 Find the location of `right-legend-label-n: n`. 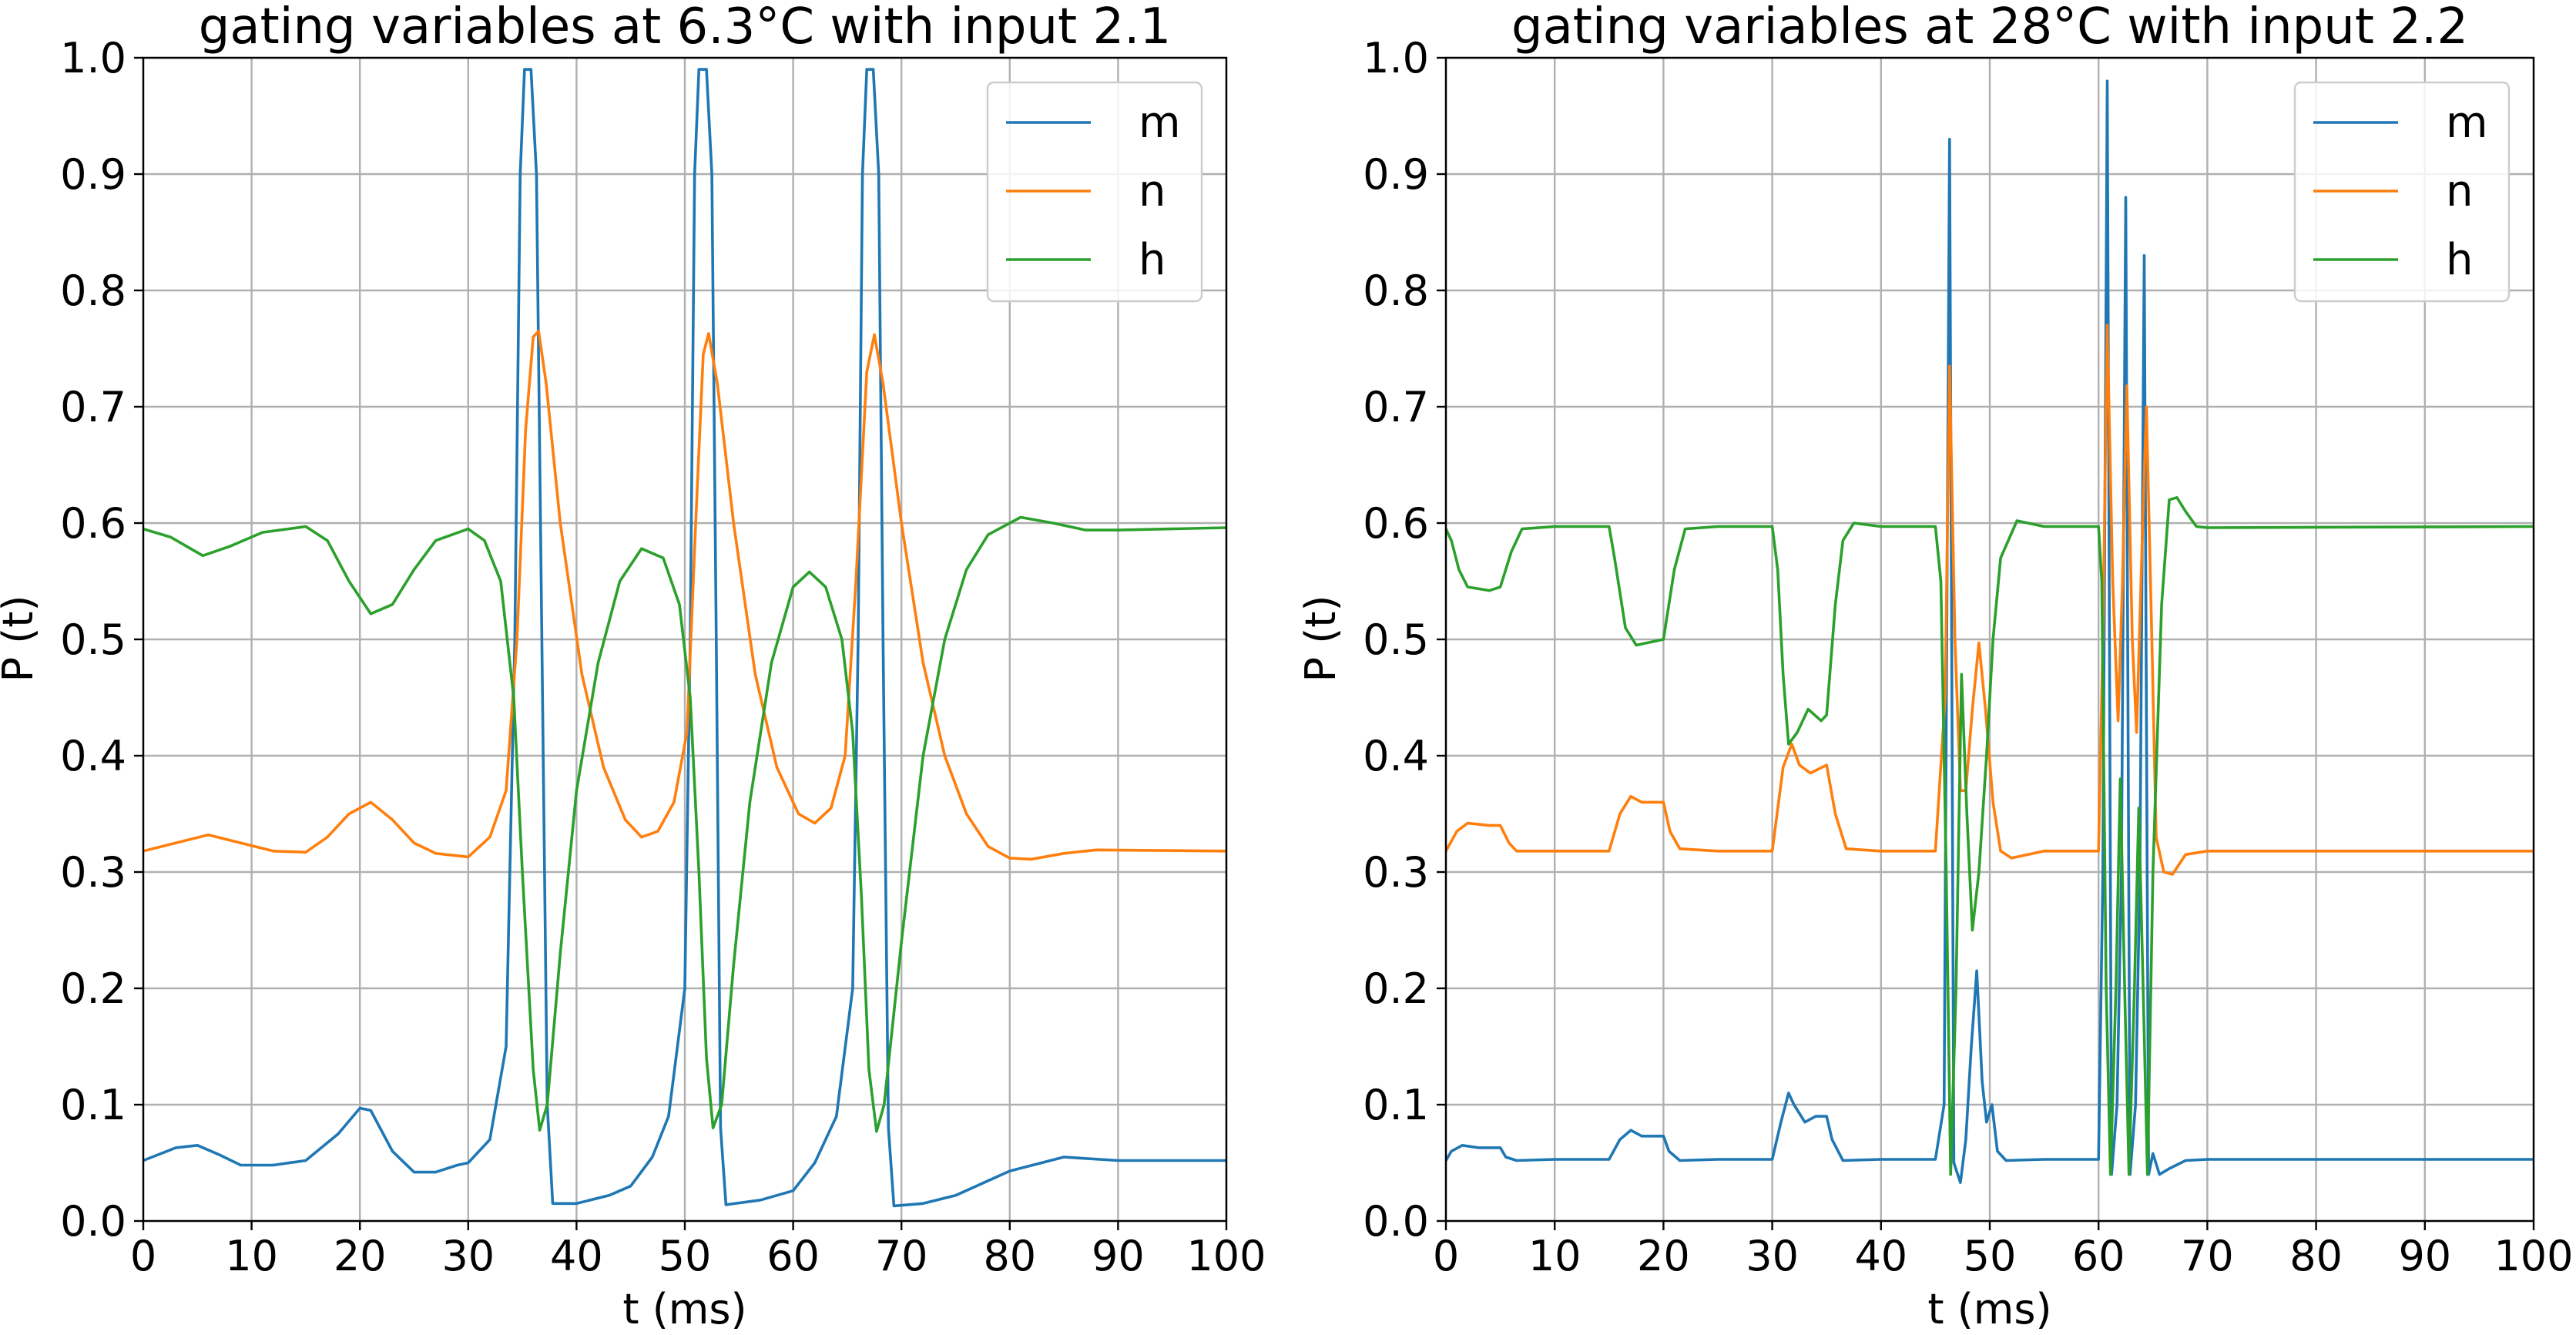

right-legend-label-n: n is located at coordinates (2460, 191).